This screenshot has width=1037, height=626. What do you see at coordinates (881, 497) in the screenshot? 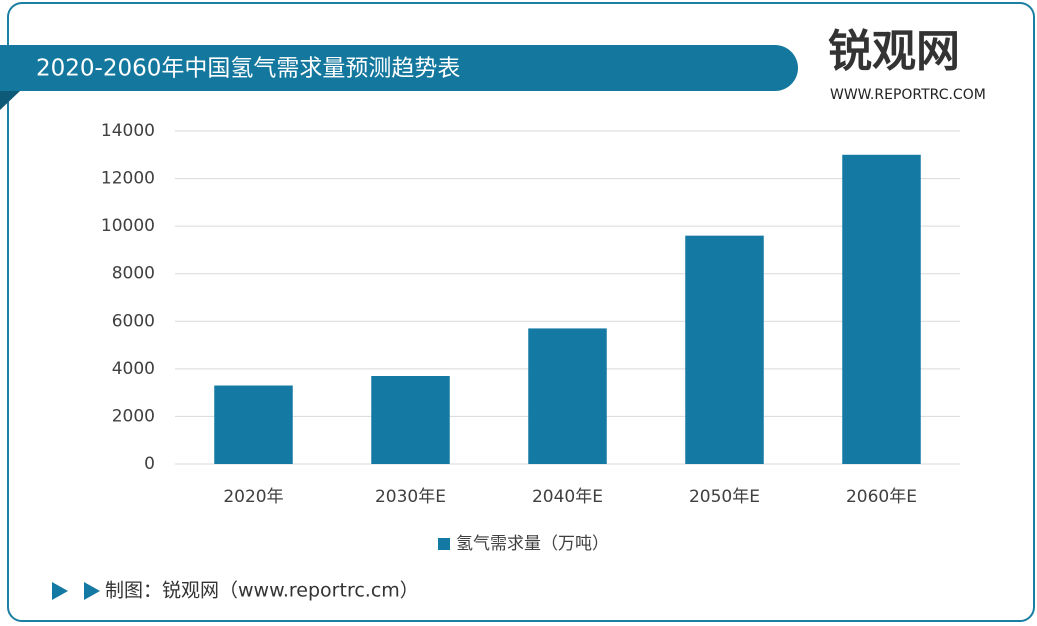
I see `x-tick-label: 2060年E` at bounding box center [881, 497].